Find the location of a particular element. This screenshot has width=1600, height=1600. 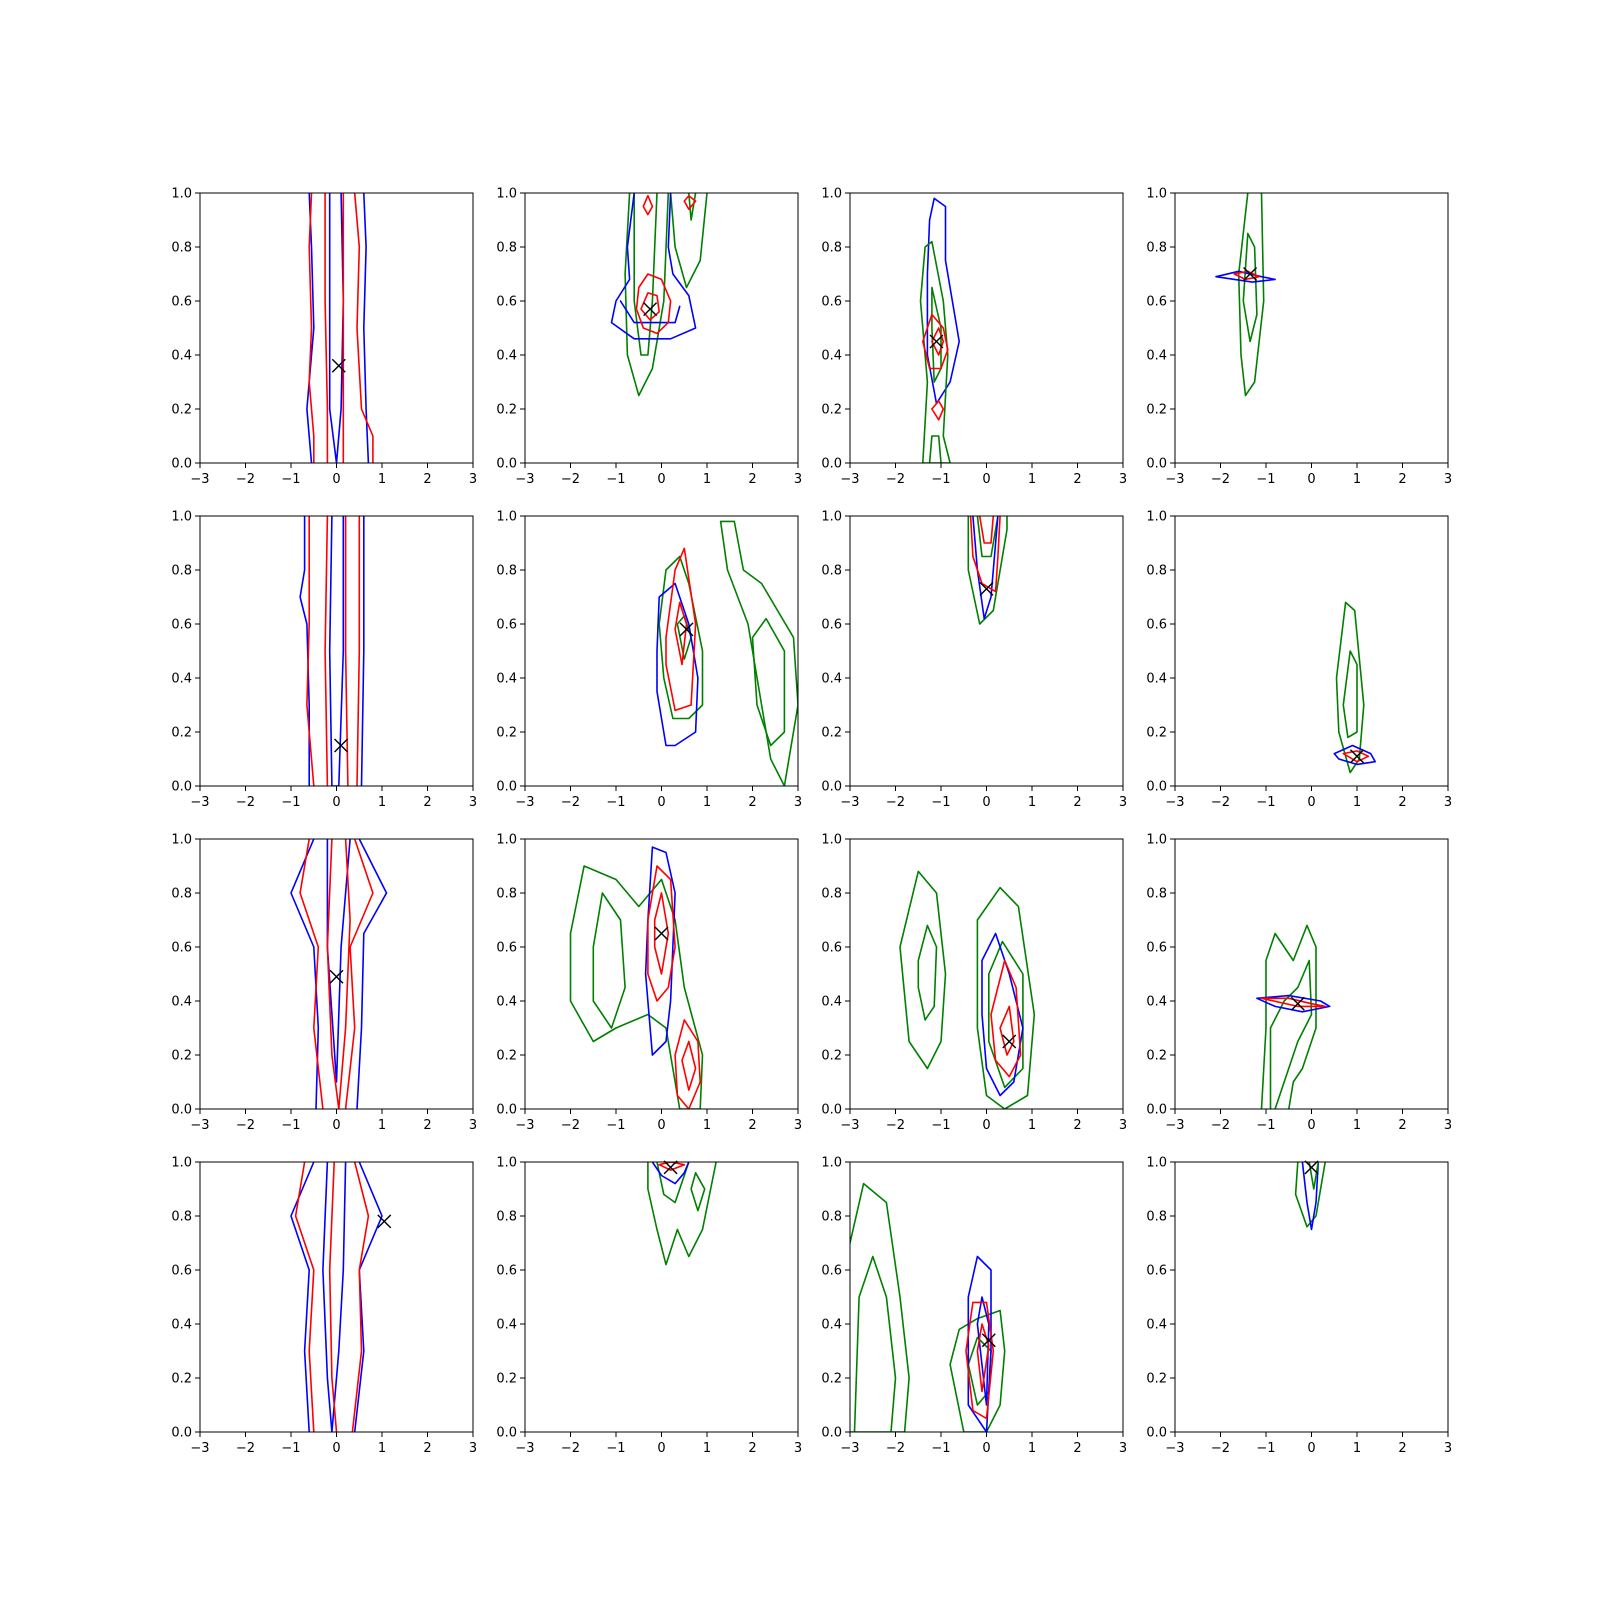

subplot-r3c0: −3 −2 −1 0 1 2 3 0.0 0.2 0.4 0.6 0.8 1.0 is located at coordinates (324, 1306).